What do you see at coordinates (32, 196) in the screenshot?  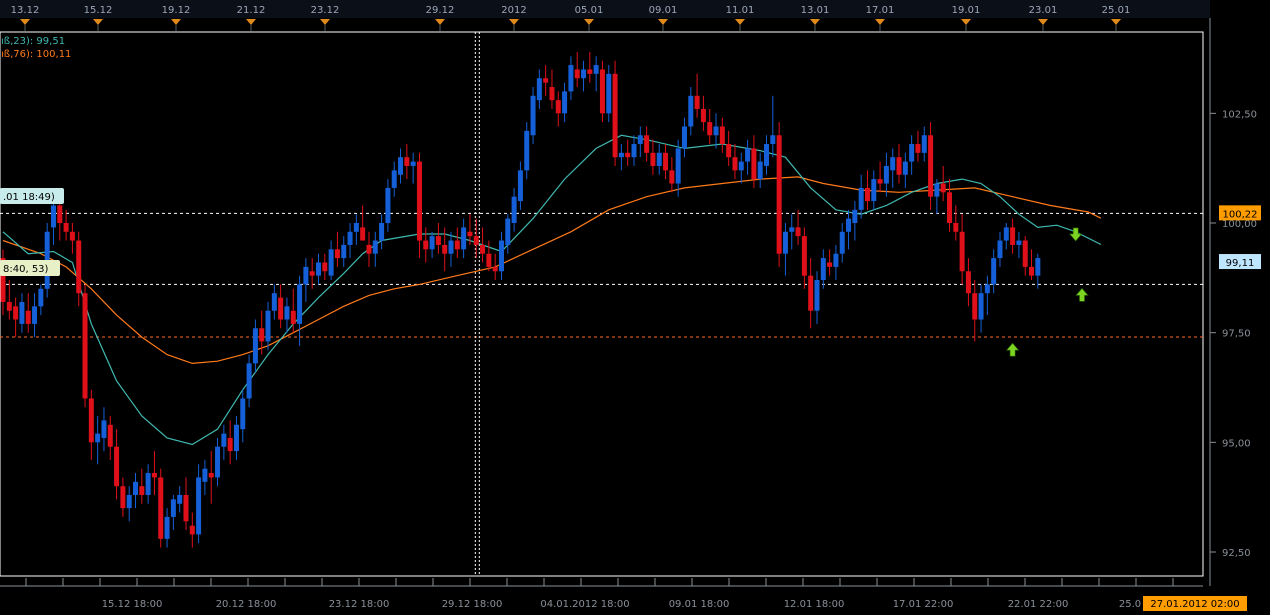 I see `level-label-box` at bounding box center [32, 196].